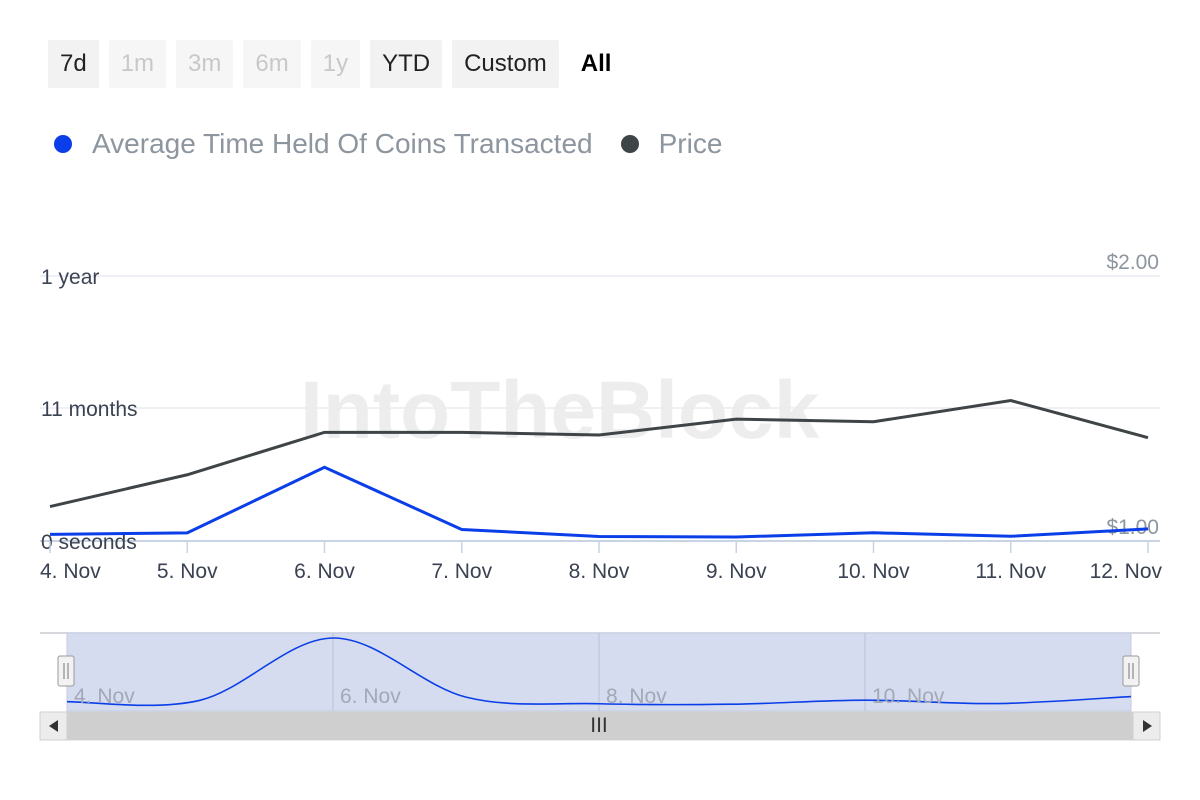 The height and width of the screenshot is (800, 1200). I want to click on scrollbar-grip: III, so click(599, 725).